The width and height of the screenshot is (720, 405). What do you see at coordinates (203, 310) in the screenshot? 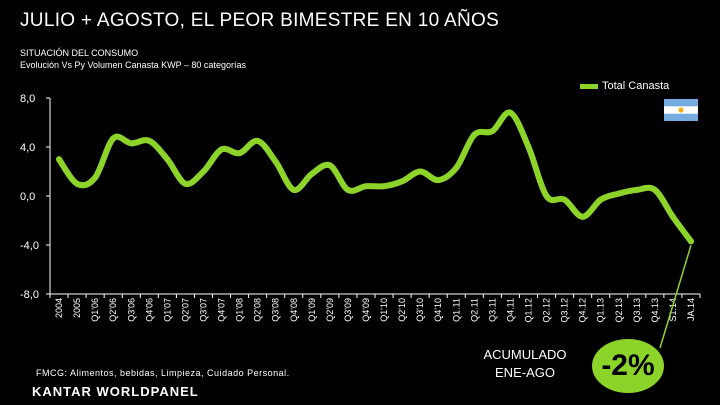
I see `x-tick-label: Q3'07` at bounding box center [203, 310].